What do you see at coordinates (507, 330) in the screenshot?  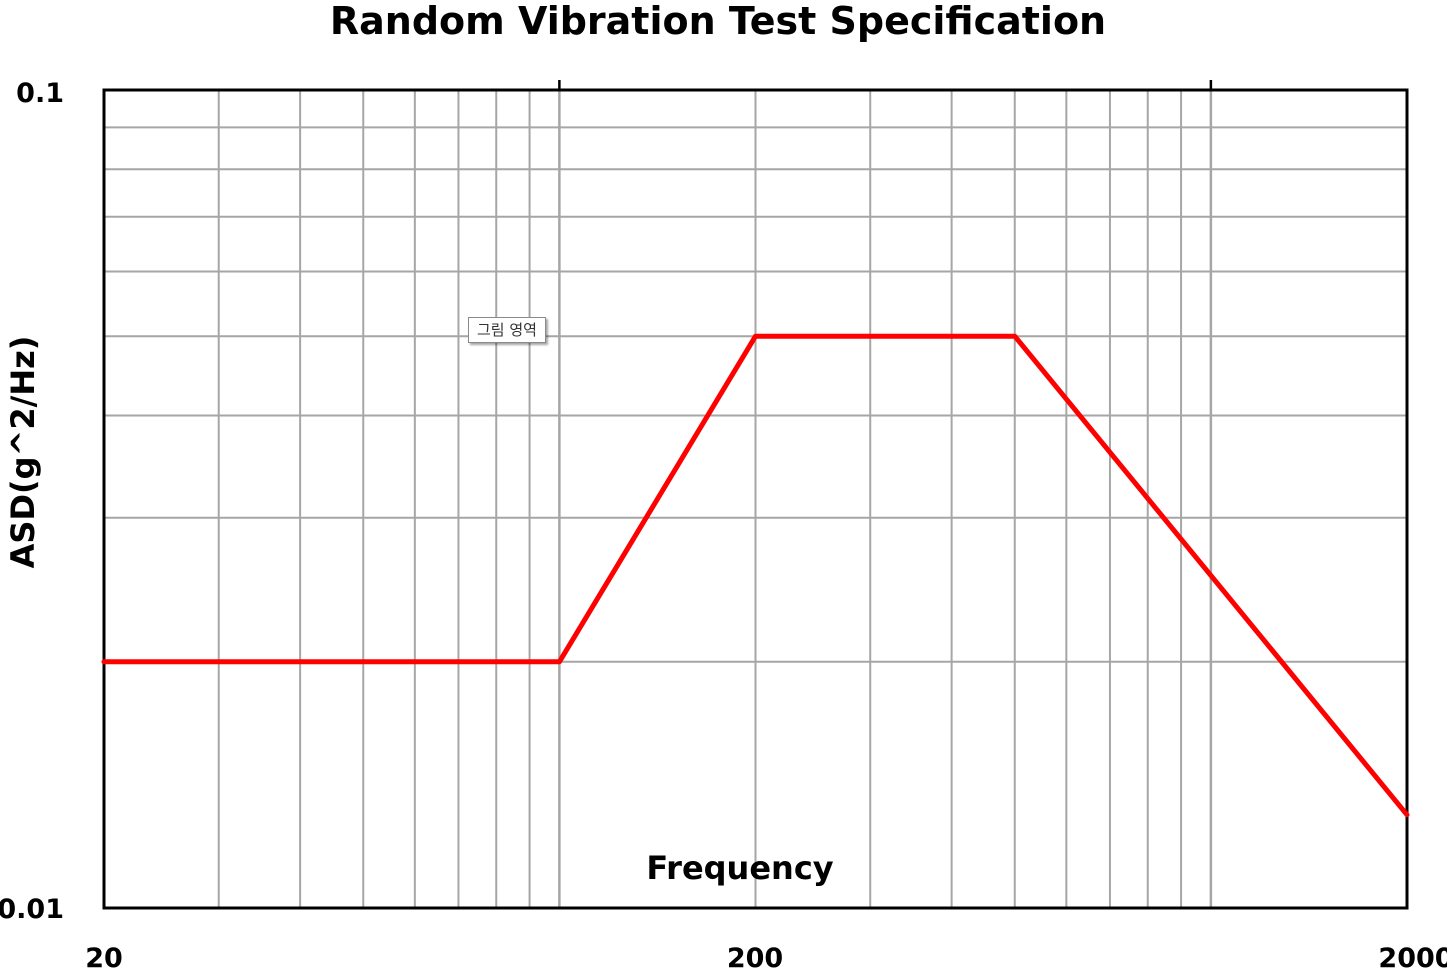 I see `plot-area-tooltip: 그림 영역` at bounding box center [507, 330].